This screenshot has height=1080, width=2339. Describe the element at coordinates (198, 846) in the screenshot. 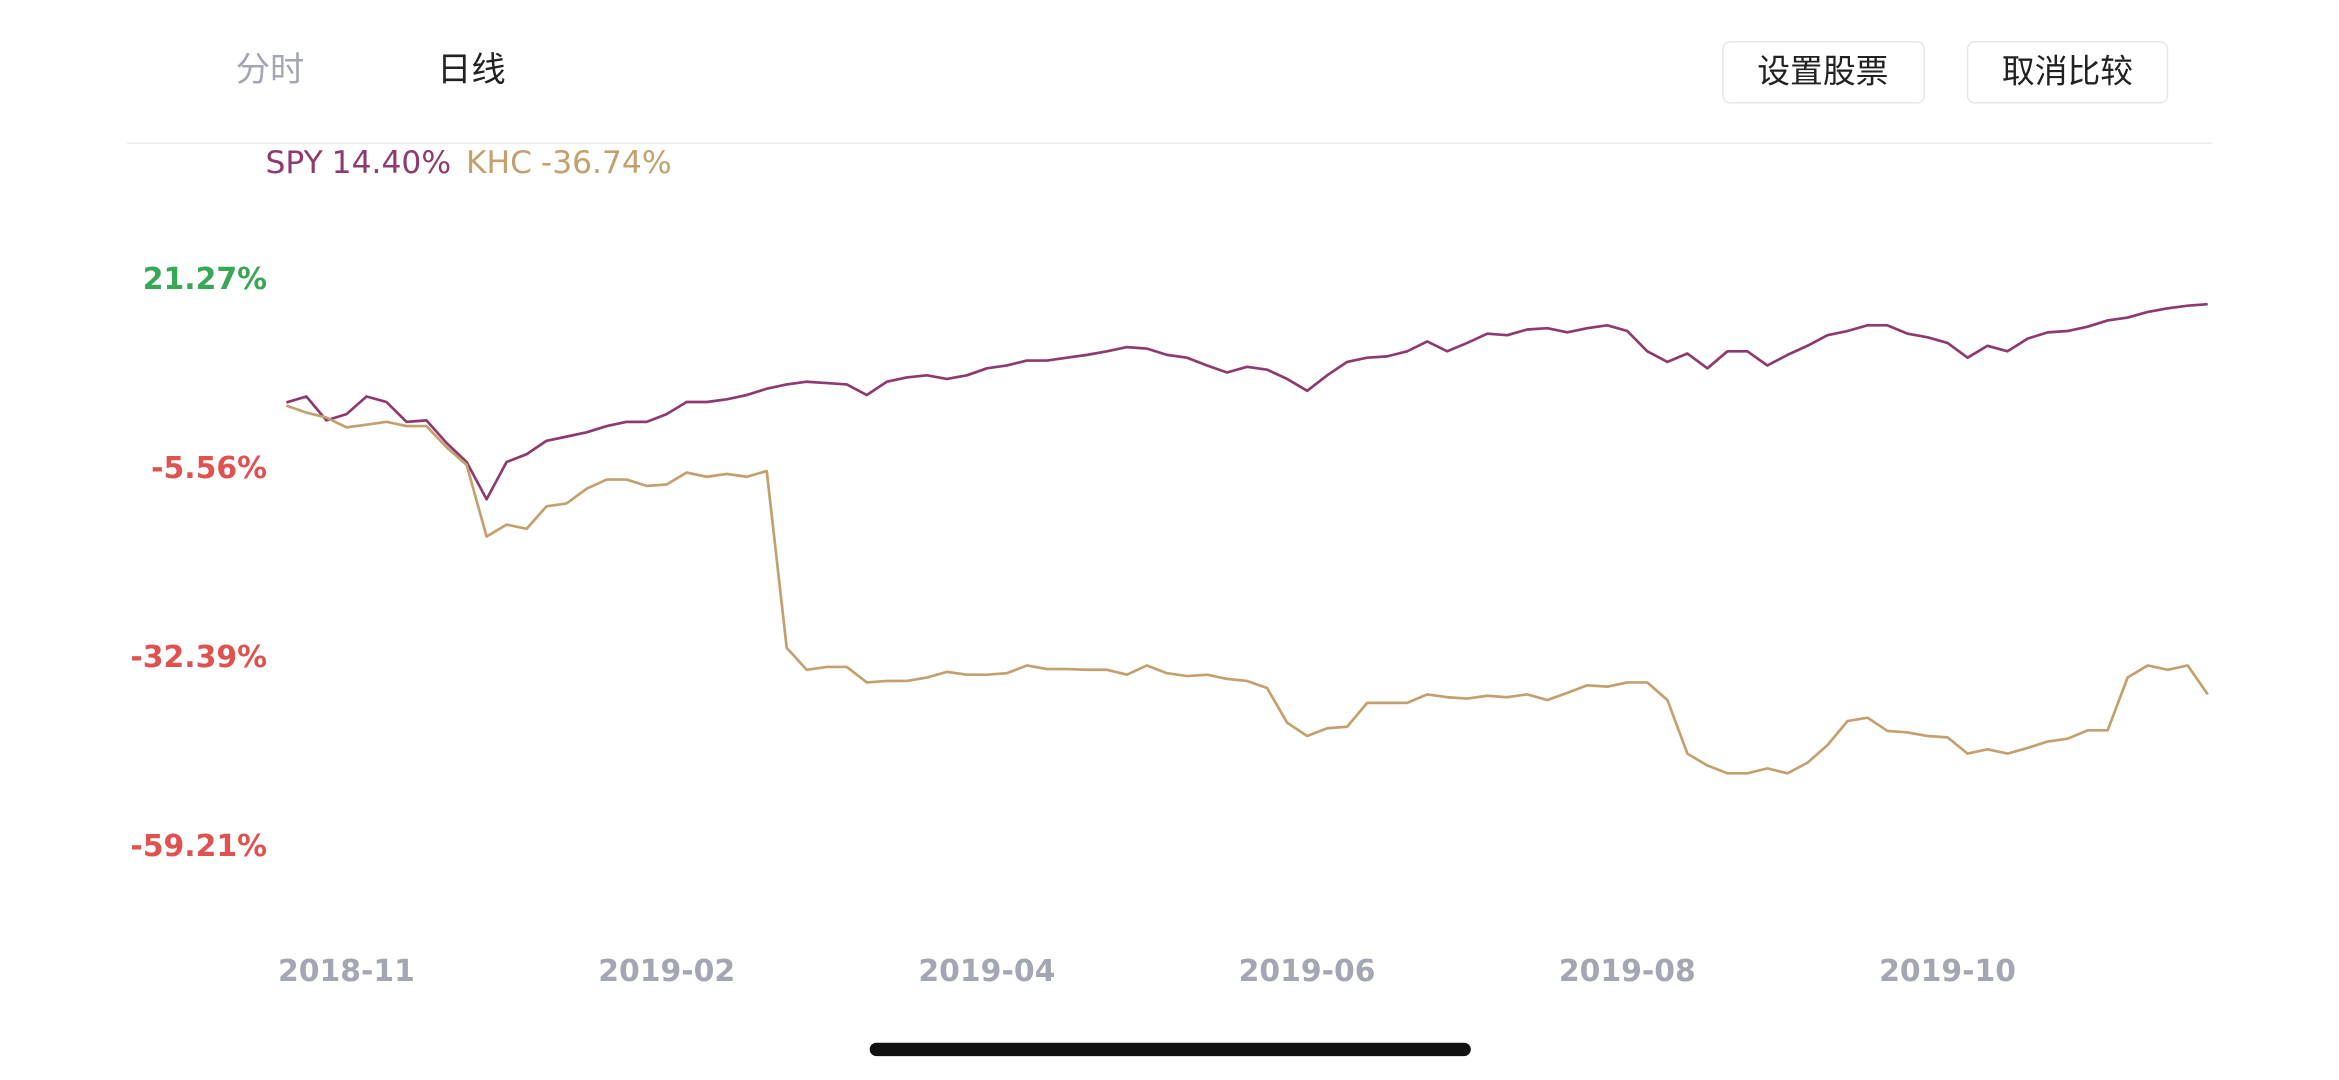

I see `y-tick-label: -59.21%` at that location.